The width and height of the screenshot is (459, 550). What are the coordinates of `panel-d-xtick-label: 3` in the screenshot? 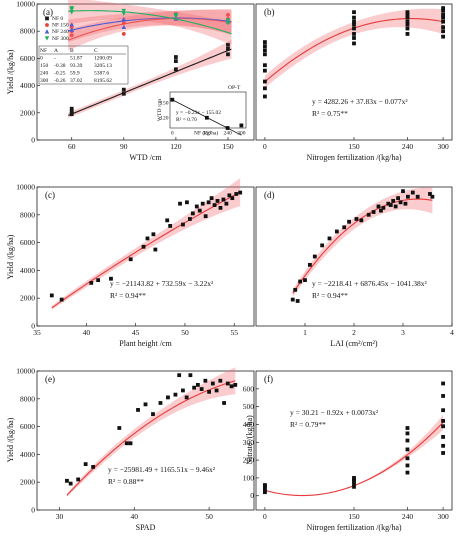 It's located at (403, 332).